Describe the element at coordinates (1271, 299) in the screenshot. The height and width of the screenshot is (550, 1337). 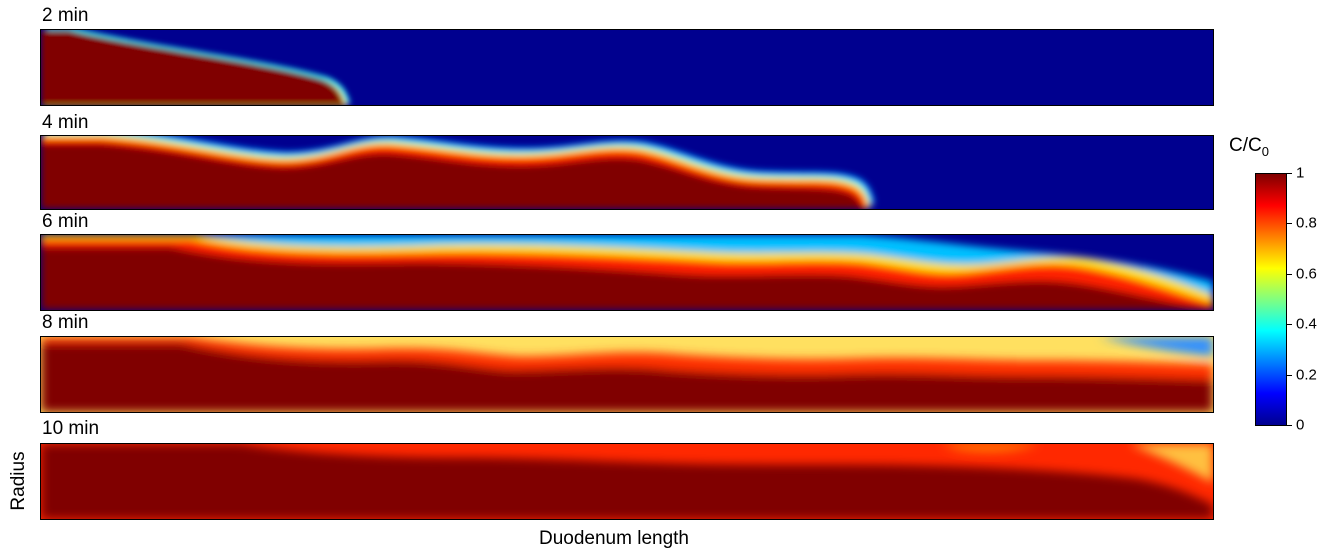
I see `colorbar` at that location.